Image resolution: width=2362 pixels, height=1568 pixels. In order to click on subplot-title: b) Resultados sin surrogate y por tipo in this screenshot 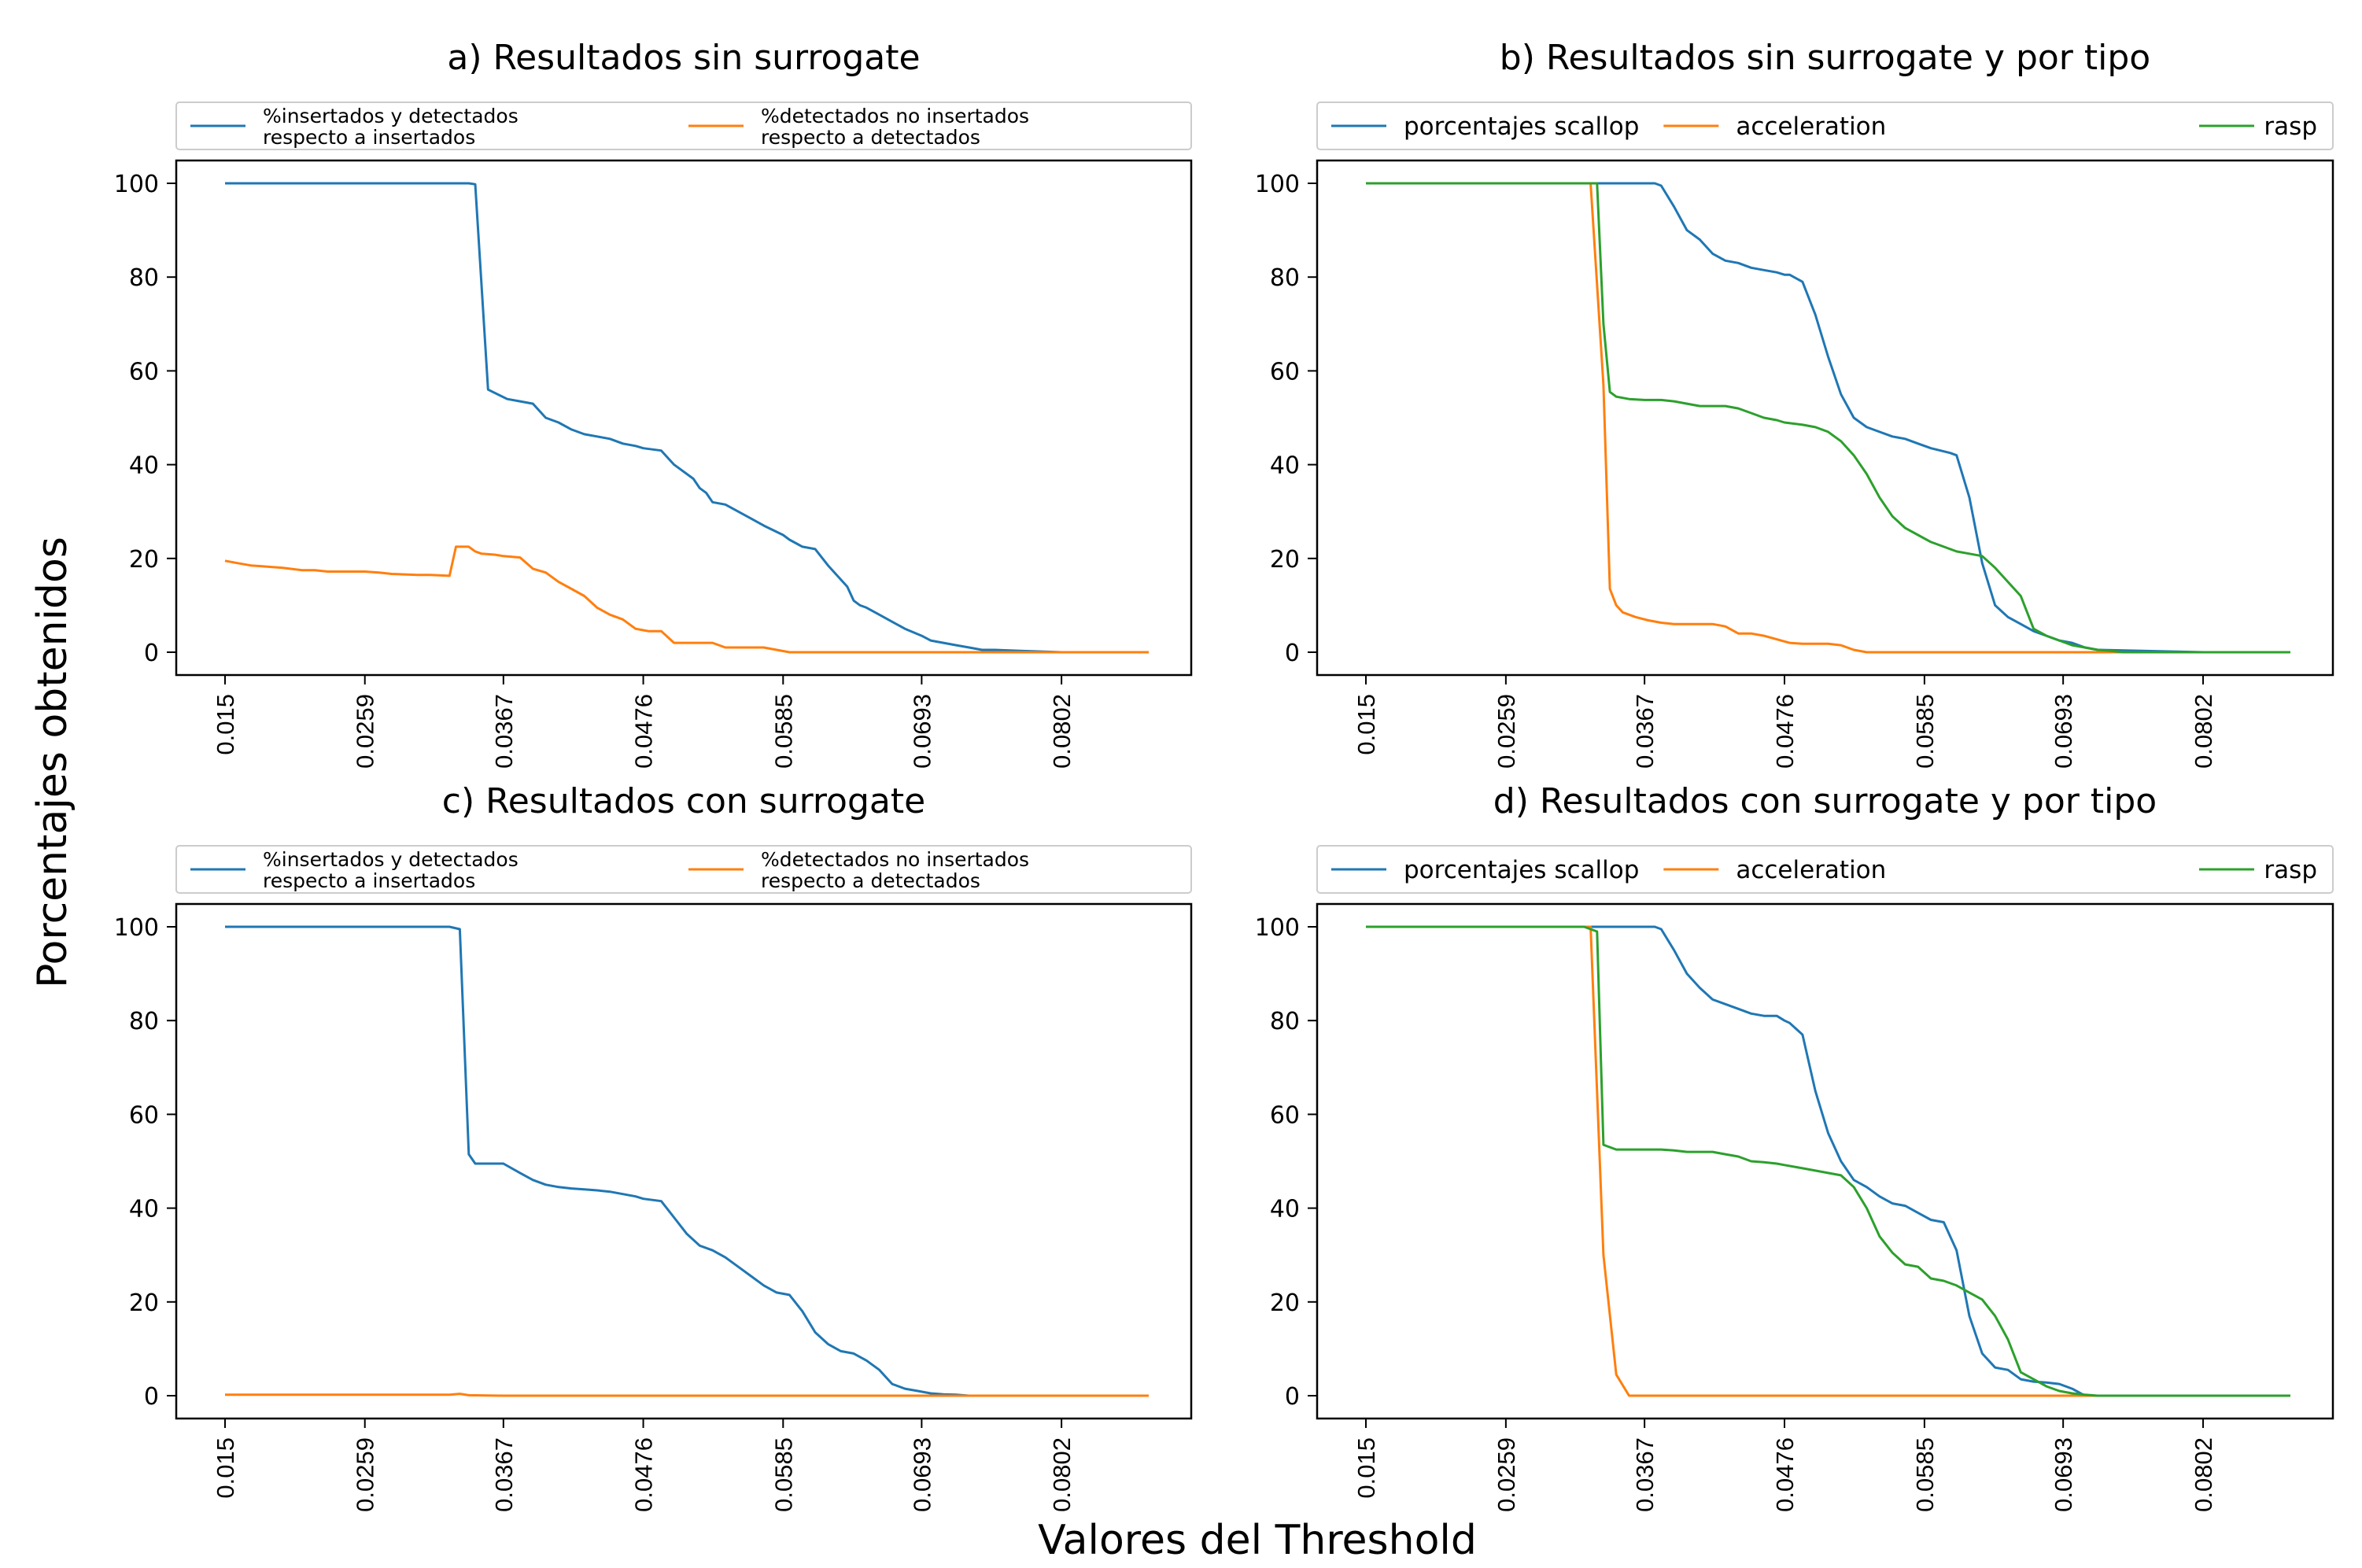, I will do `click(1825, 58)`.